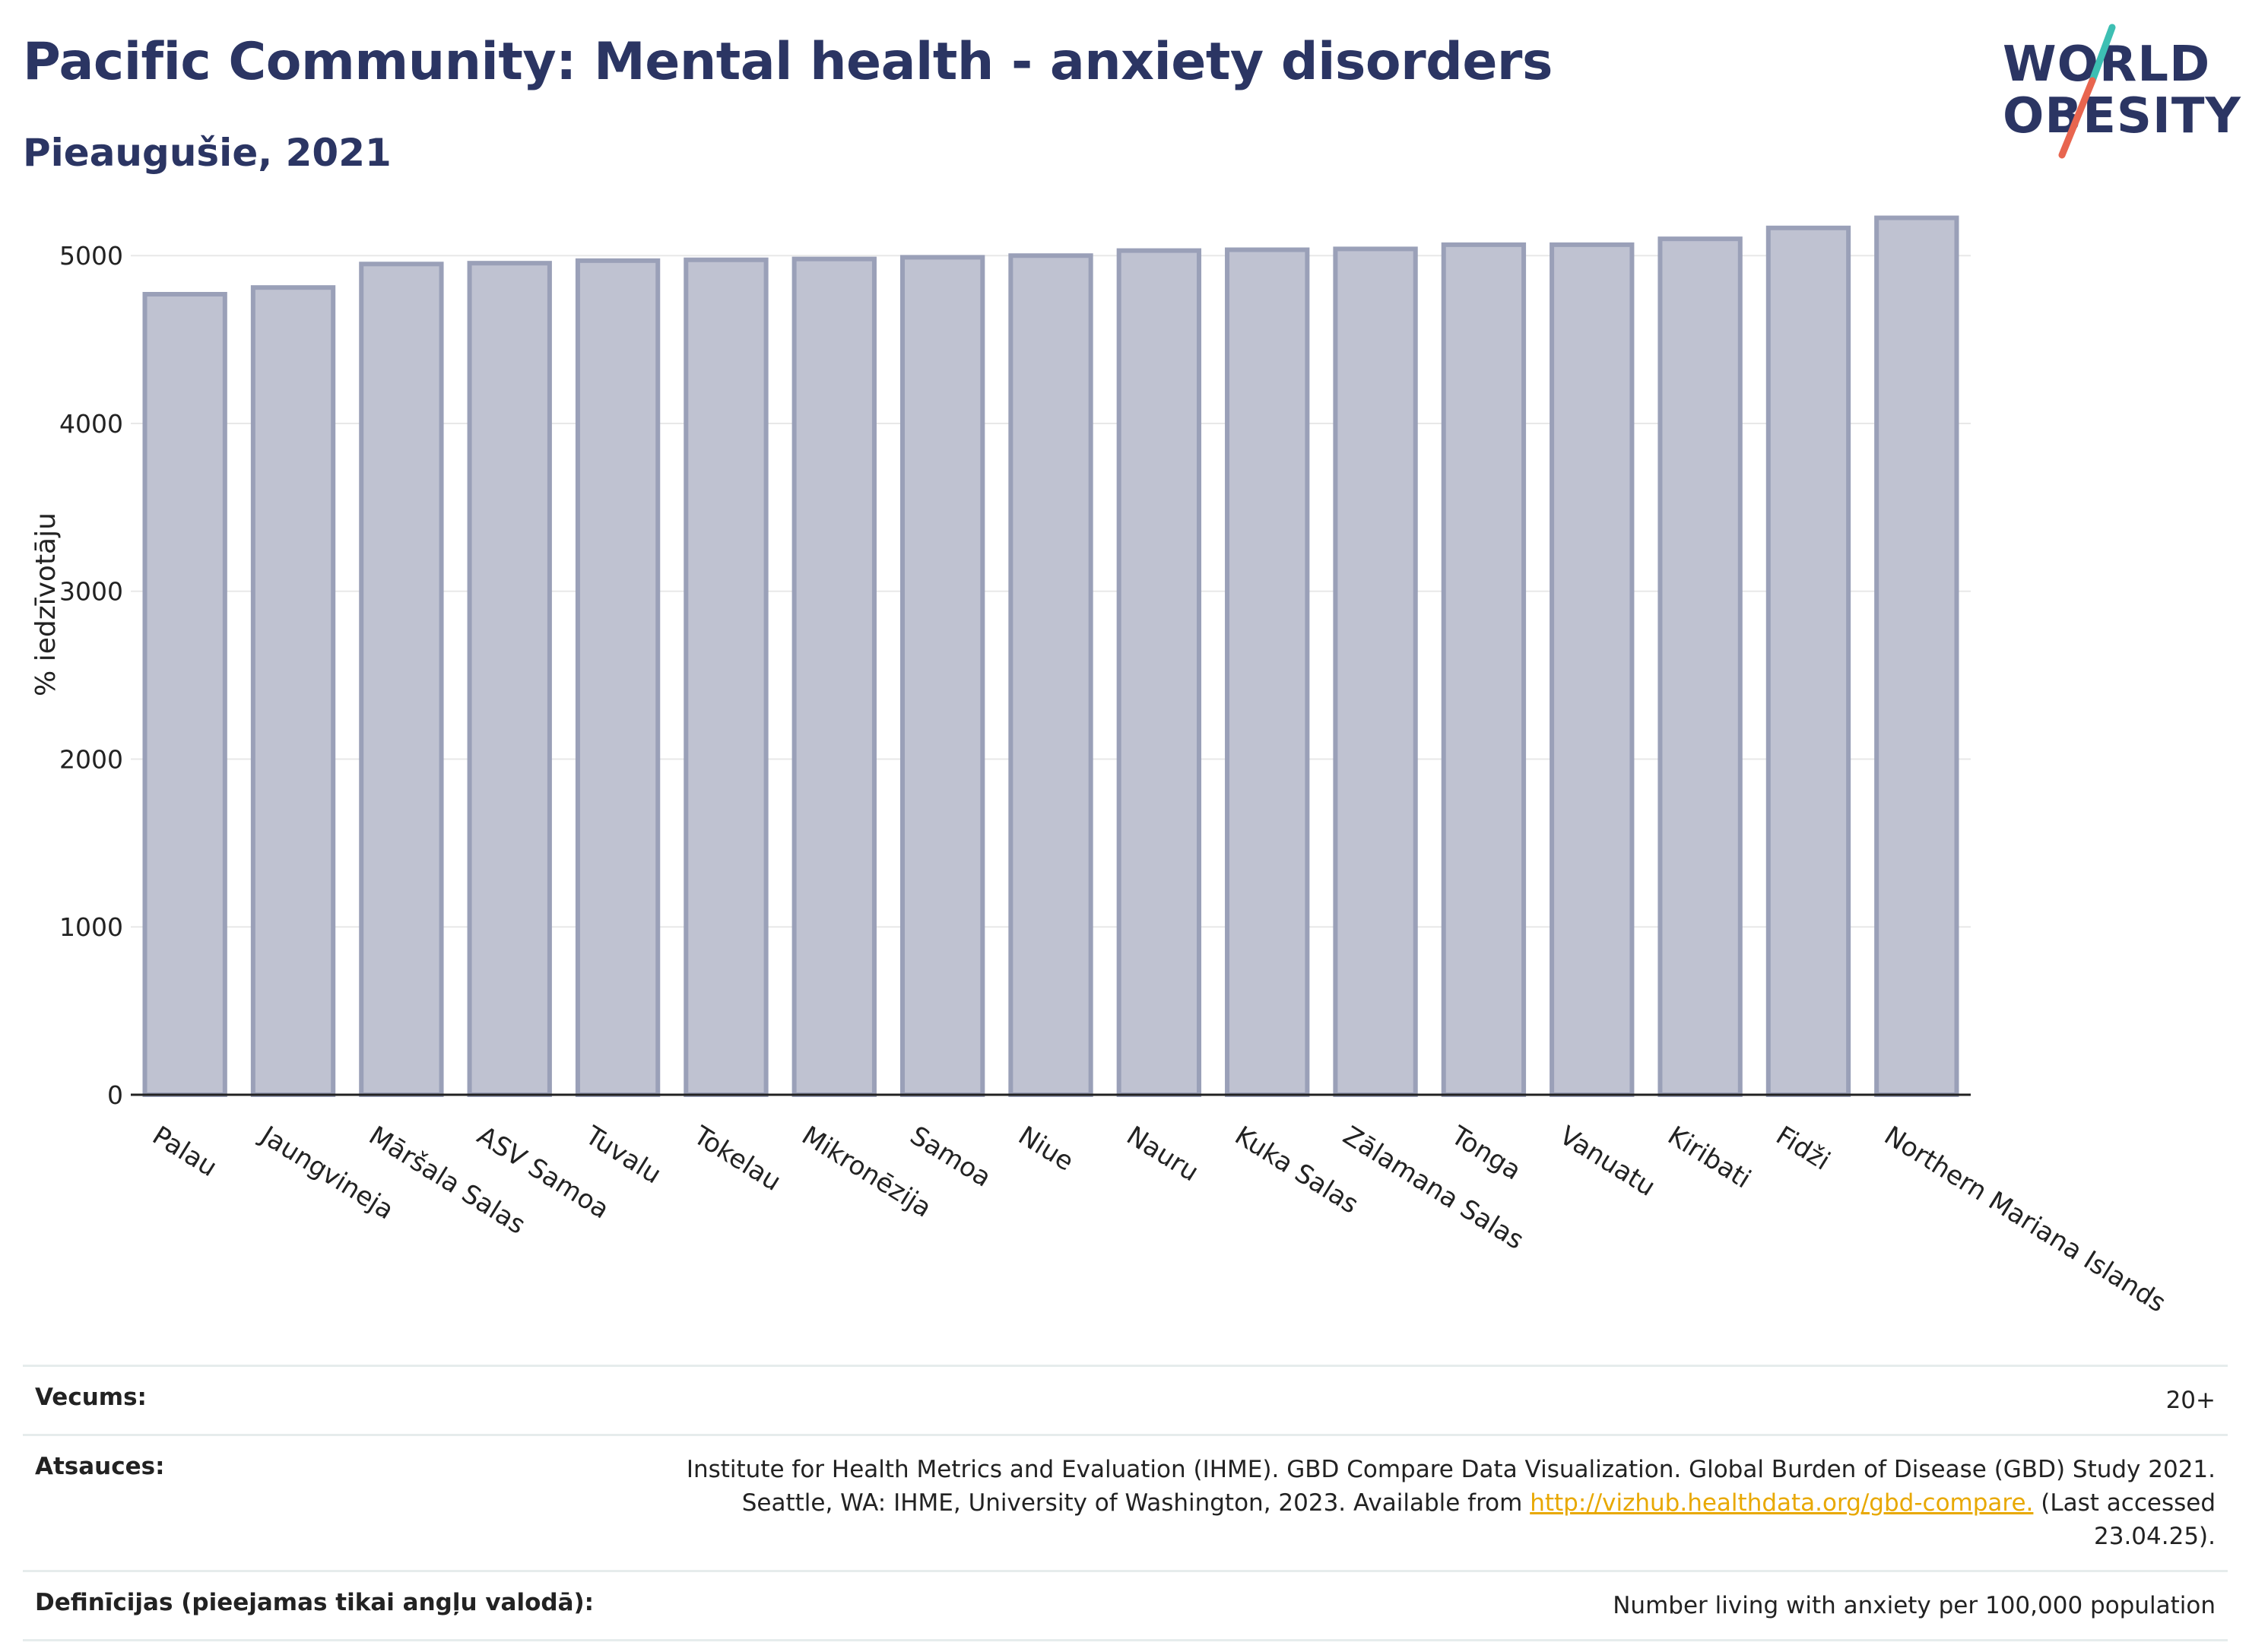 The width and height of the screenshot is (2249, 1652). What do you see at coordinates (2128, 1503) in the screenshot?
I see `sources-line-3: (Last accessed` at bounding box center [2128, 1503].